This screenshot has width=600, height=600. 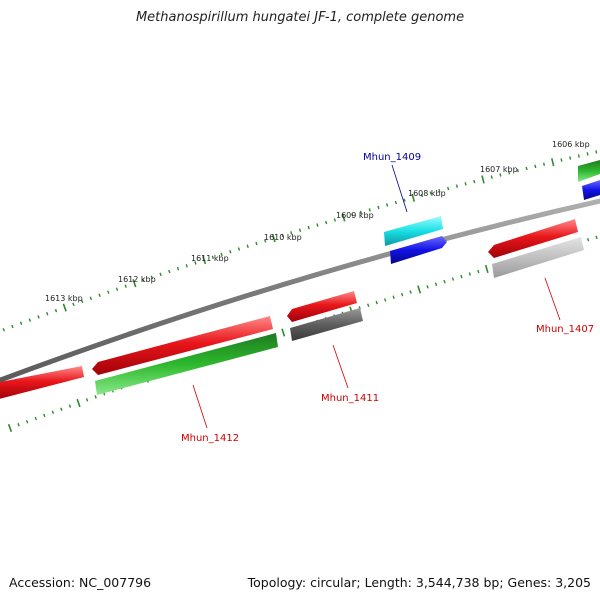 What do you see at coordinates (533, 238) in the screenshot?
I see `cds-feature-mhun-1407-red` at bounding box center [533, 238].